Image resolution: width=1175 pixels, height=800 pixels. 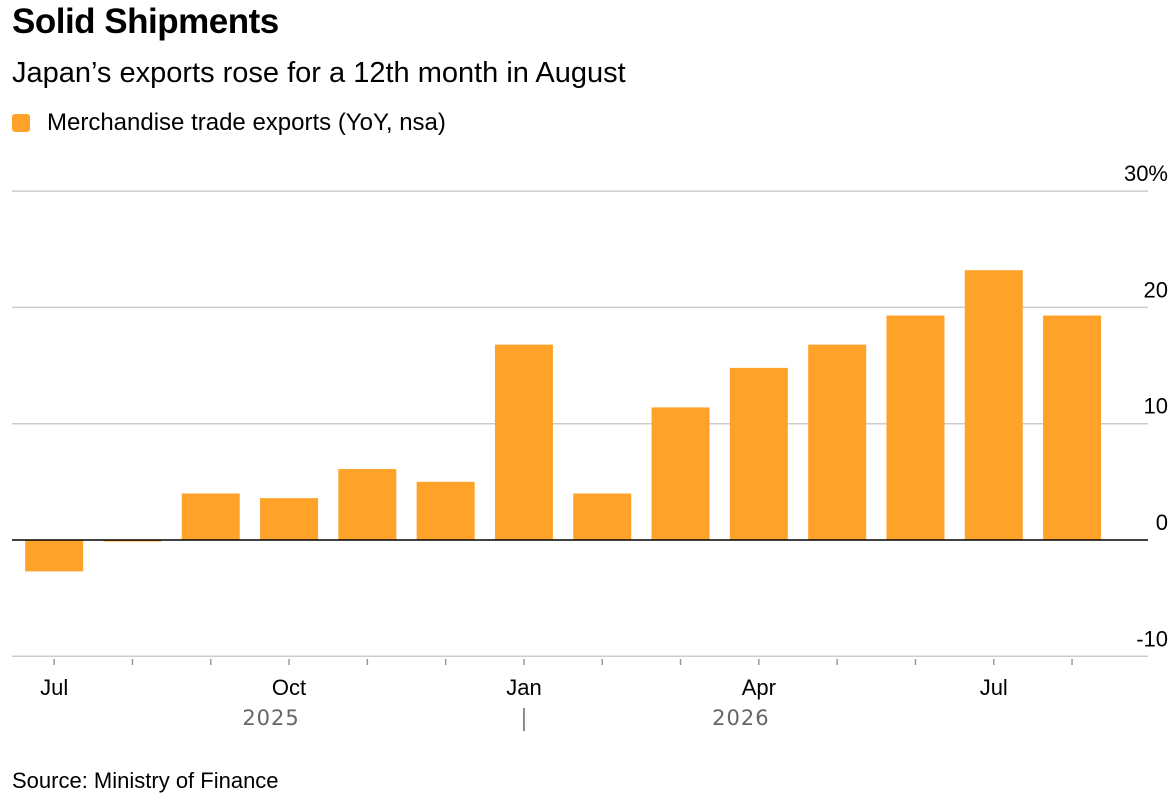 I want to click on y-tick-label: 10, so click(x=1156, y=406).